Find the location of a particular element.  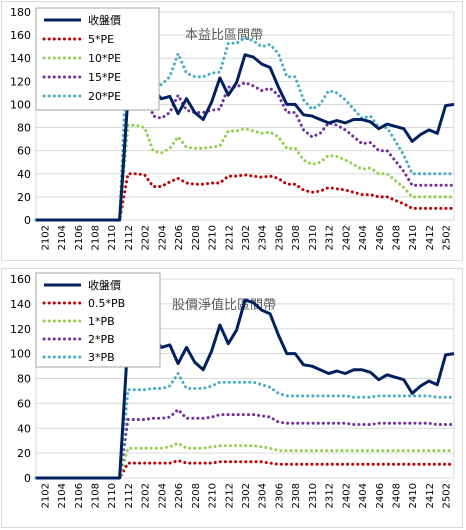

pb-x-tick-label: 2304 is located at coordinates (263, 495).